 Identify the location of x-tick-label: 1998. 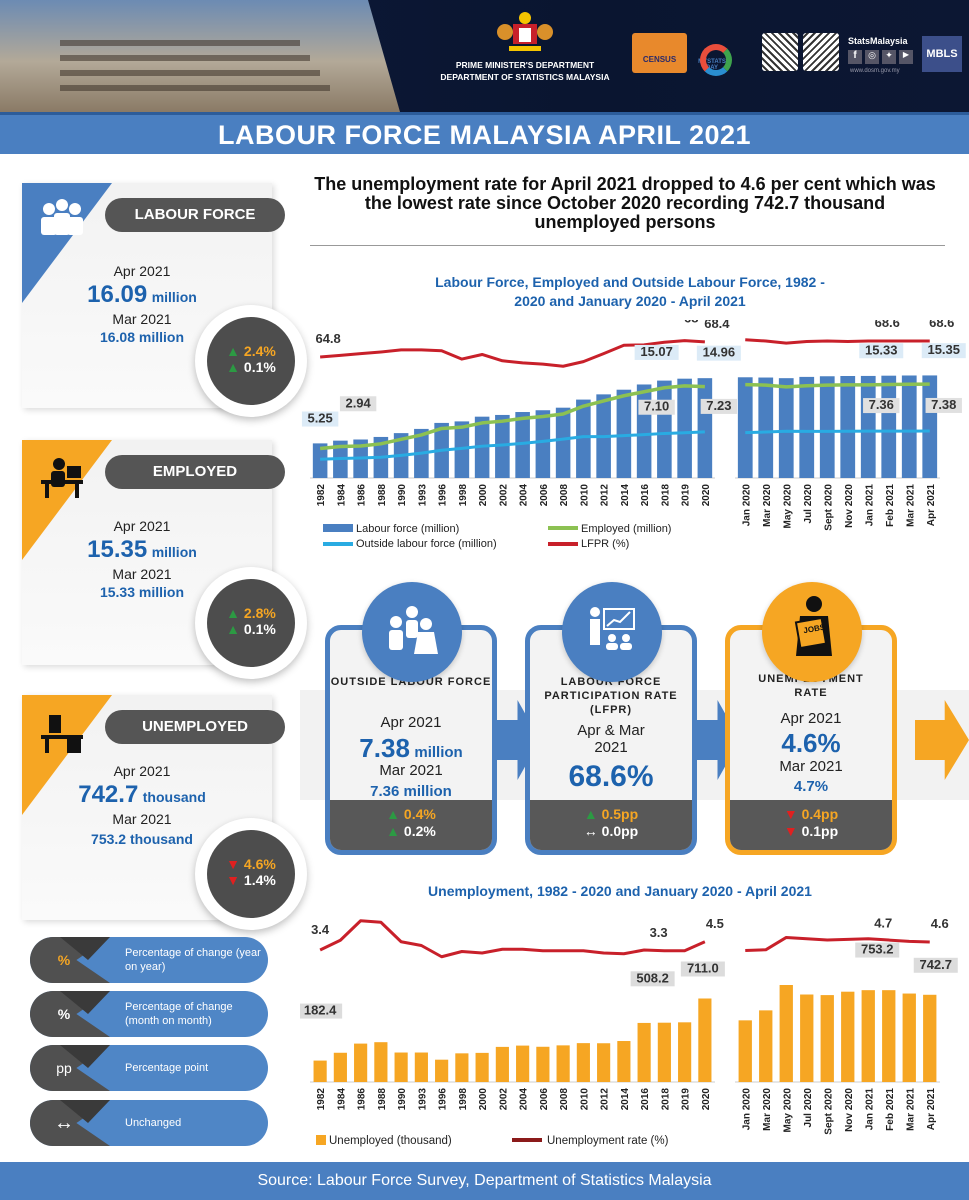
(463, 495).